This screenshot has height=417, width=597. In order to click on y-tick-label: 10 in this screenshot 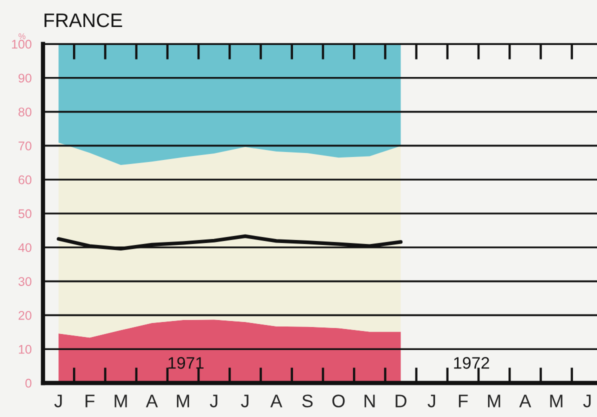, I will do `click(25, 349)`.